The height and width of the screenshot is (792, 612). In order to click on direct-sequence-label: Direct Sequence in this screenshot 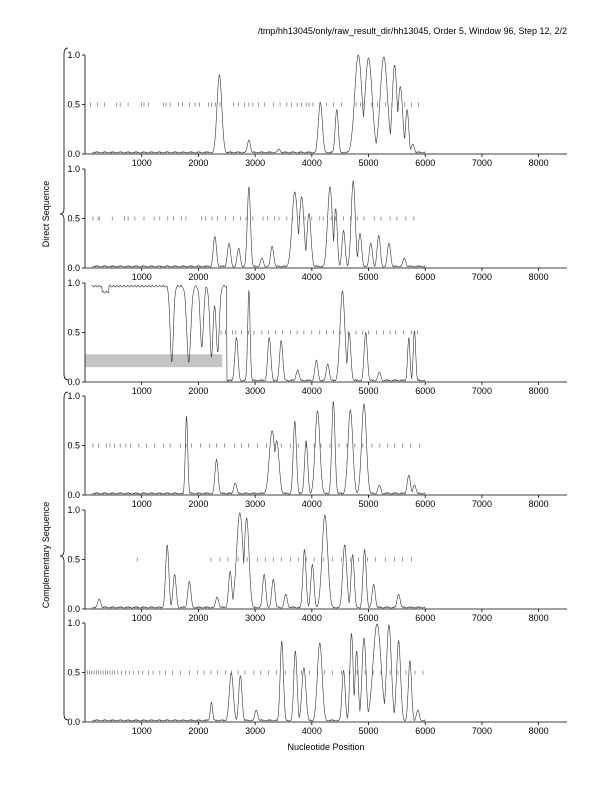, I will do `click(46, 214)`.